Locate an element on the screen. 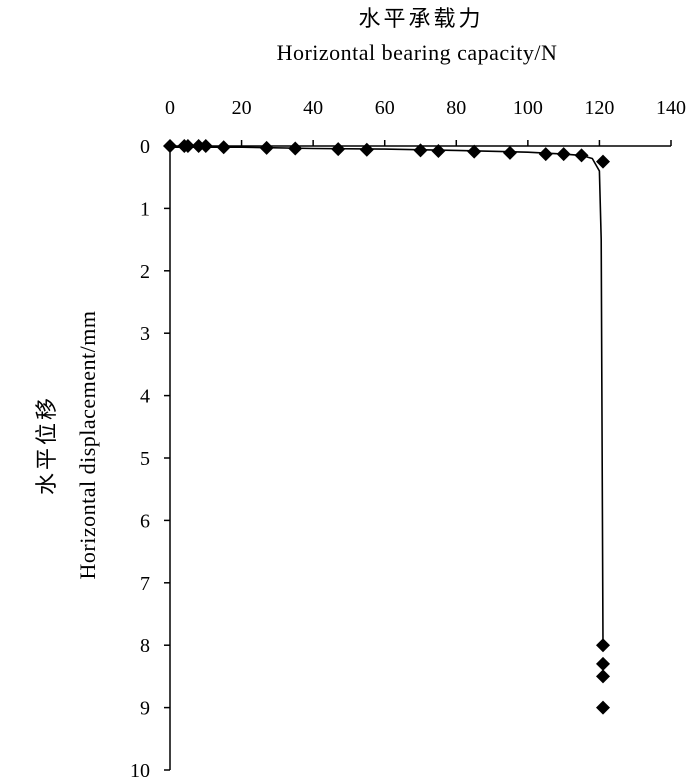 This screenshot has height=780, width=700. y-axis-label-en: Horizontal displacement/mm is located at coordinates (87, 445).